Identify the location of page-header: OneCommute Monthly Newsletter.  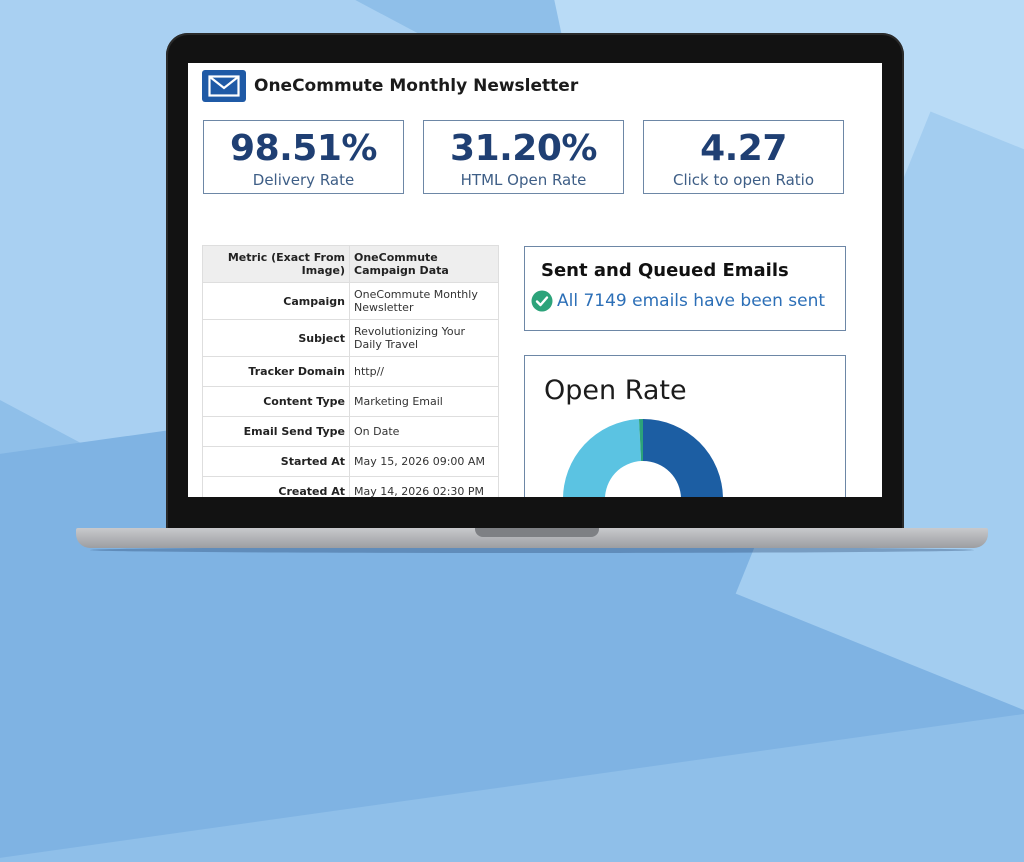
(390, 86).